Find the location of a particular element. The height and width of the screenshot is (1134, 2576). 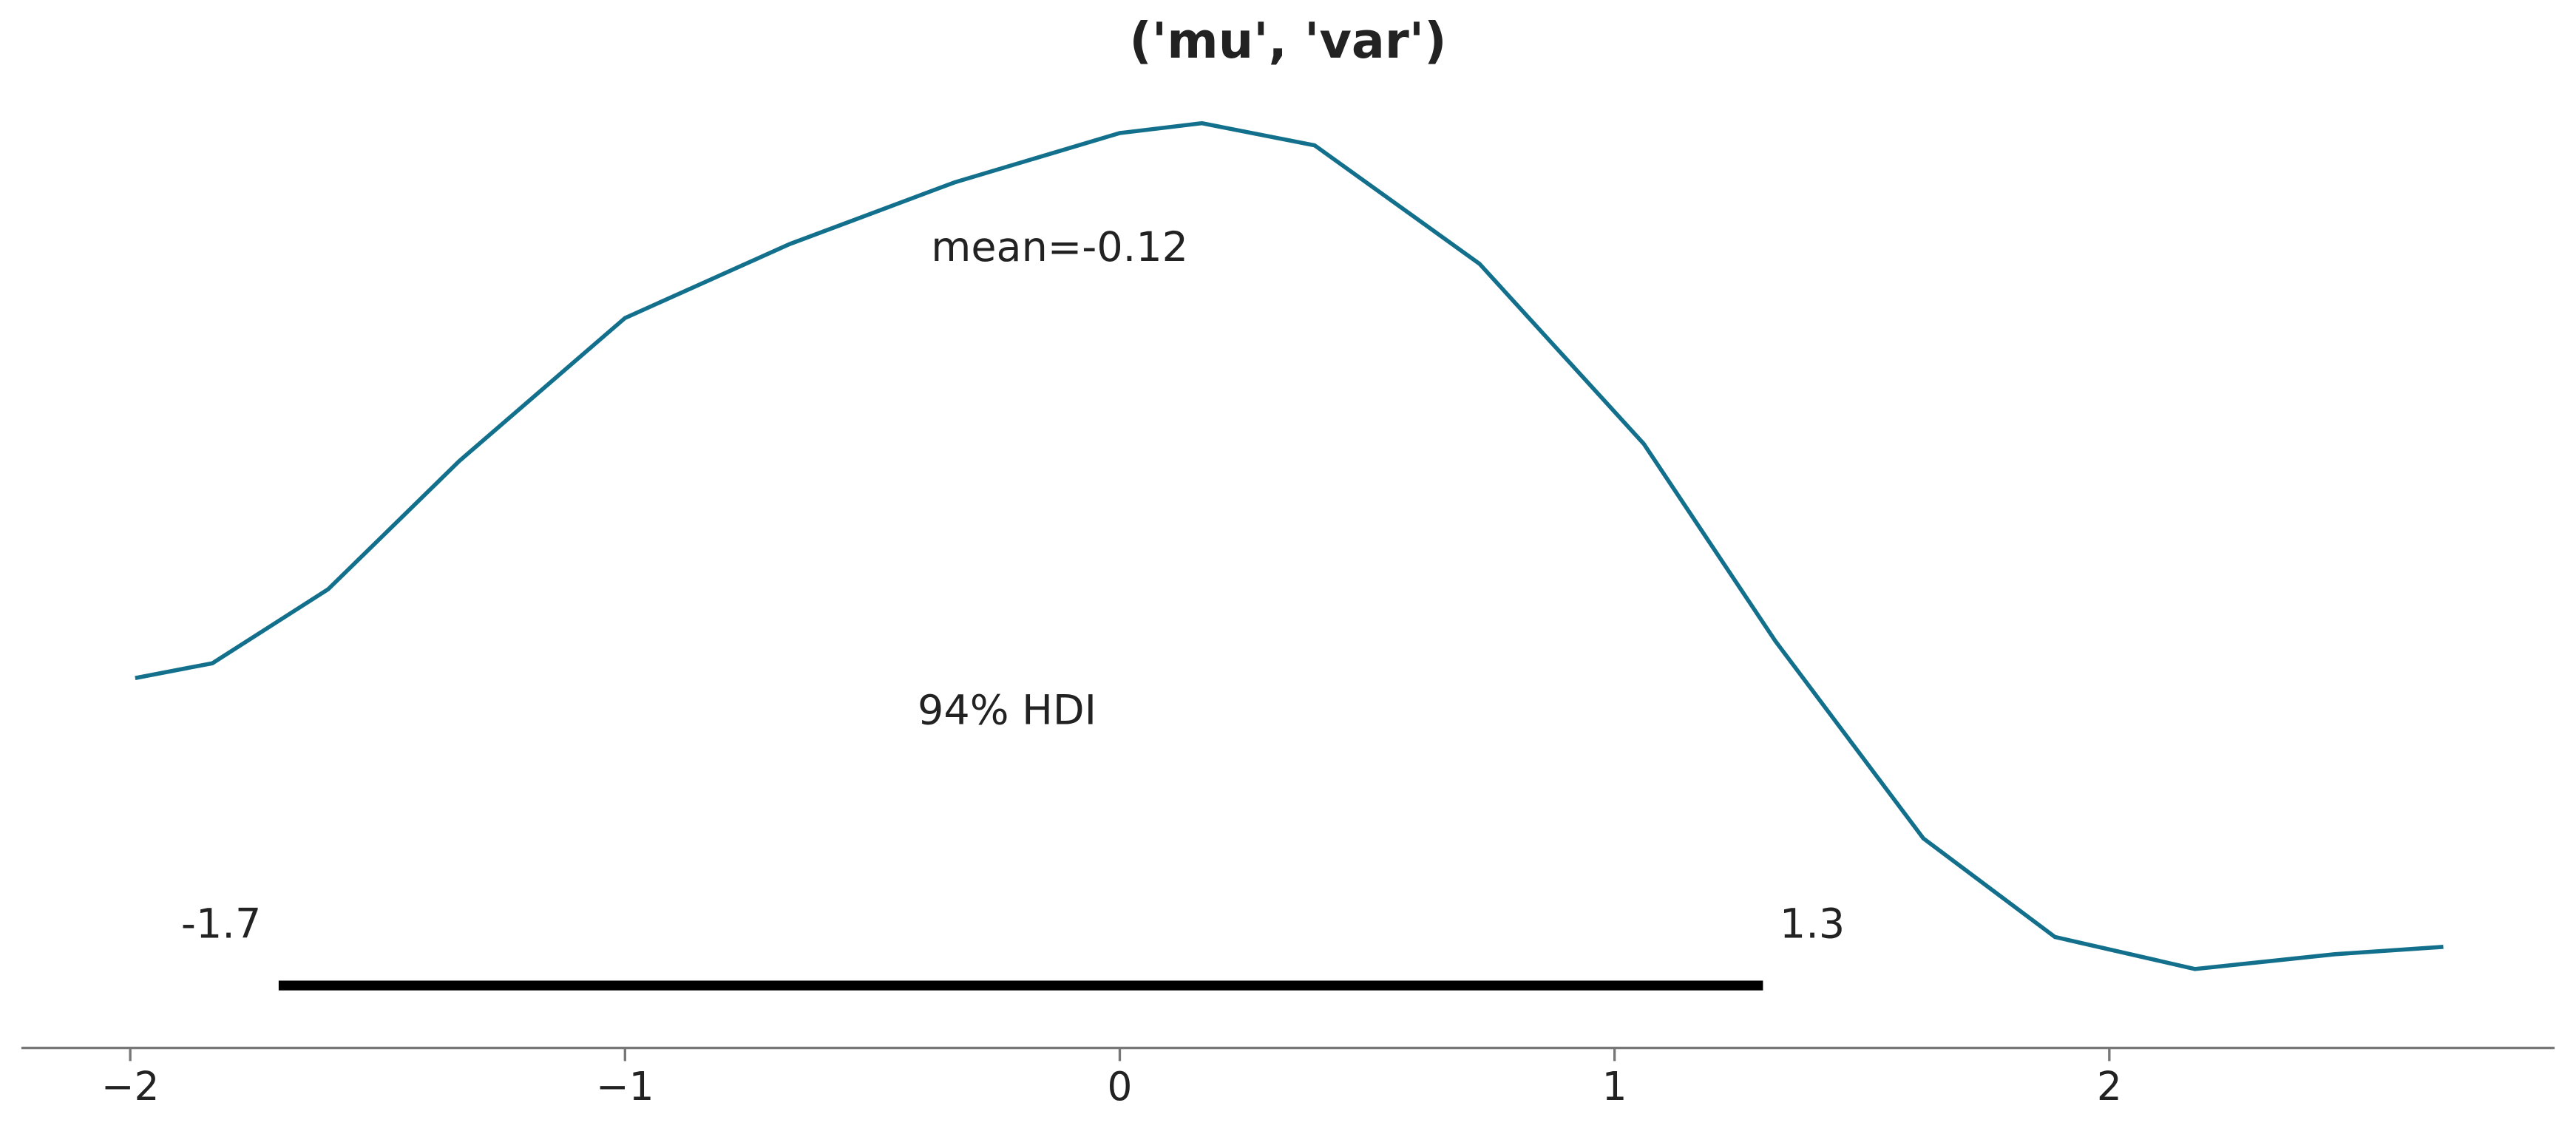

hdi-low-label: -1.7 is located at coordinates (221, 924).